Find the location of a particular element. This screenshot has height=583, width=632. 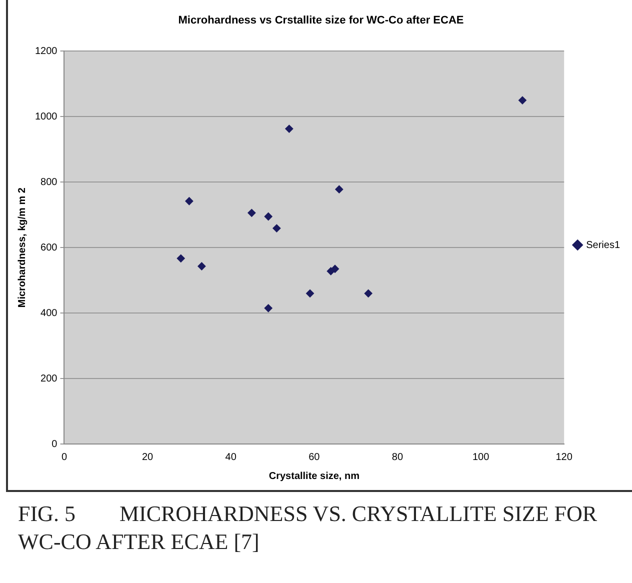

legend-label: Series1 is located at coordinates (603, 245).